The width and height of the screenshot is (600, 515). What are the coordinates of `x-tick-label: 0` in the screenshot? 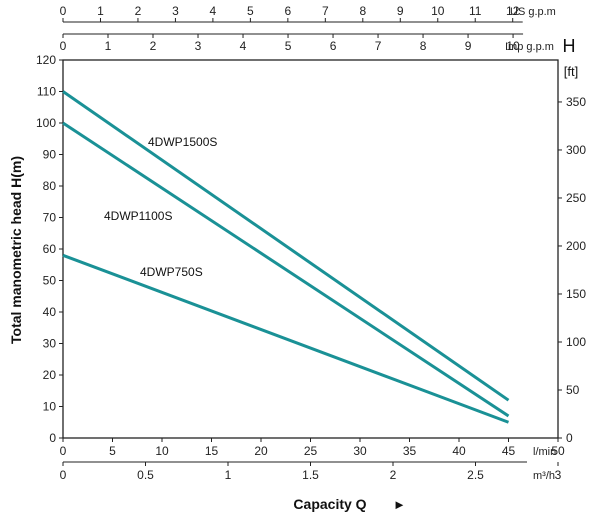 It's located at (63, 451).